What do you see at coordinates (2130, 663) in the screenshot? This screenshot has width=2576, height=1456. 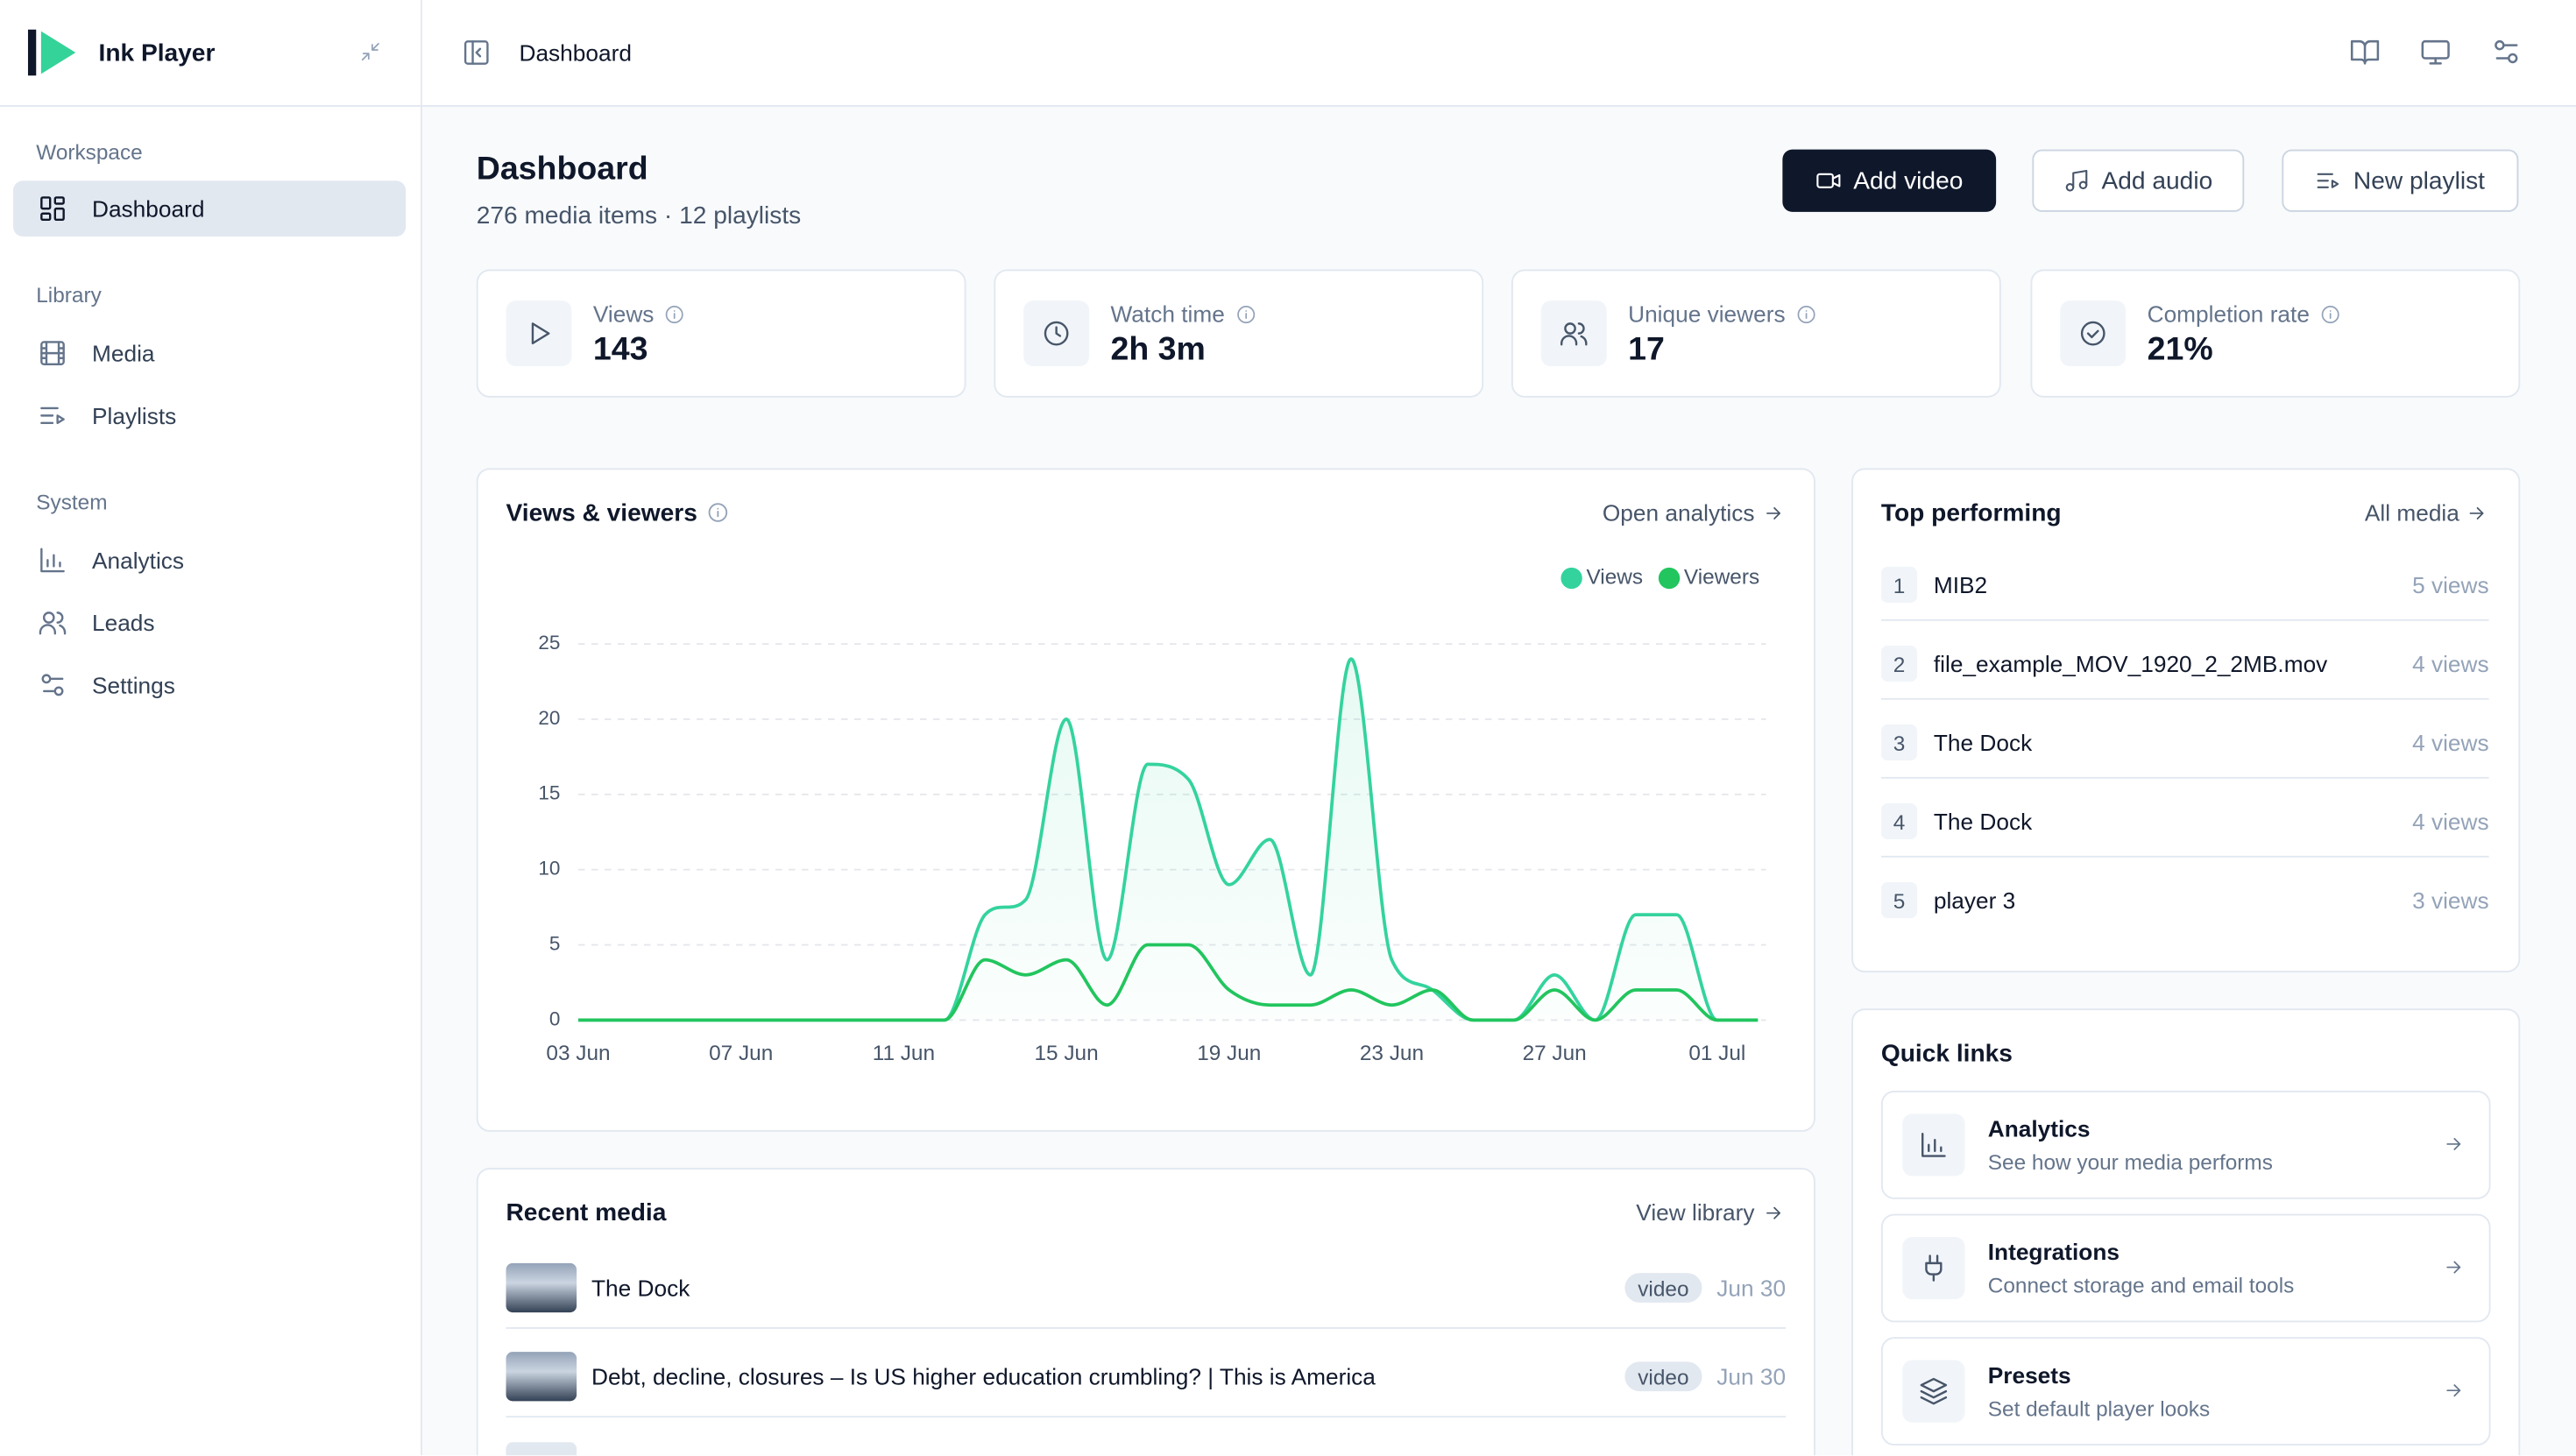 I see `media-name: file_example_MOV_1920_2_2MB.mov` at bounding box center [2130, 663].